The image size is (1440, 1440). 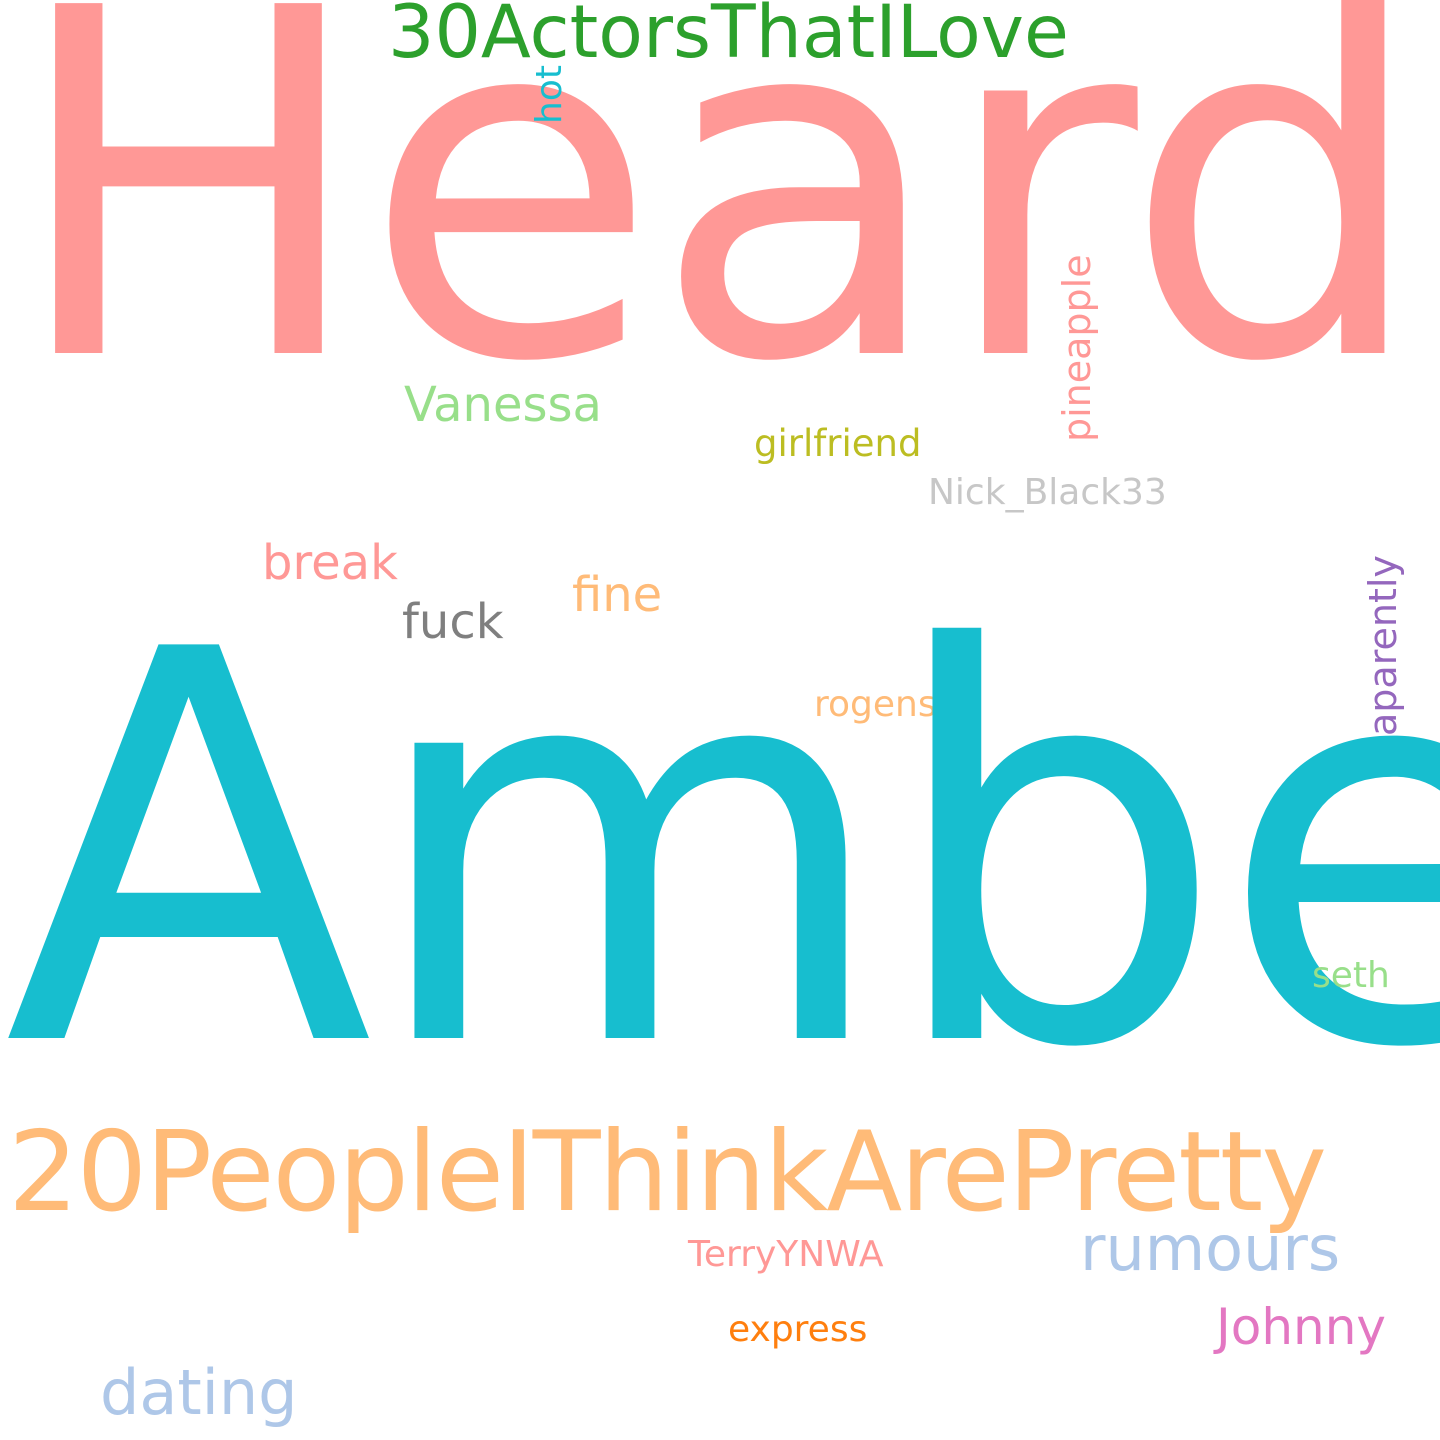 I want to click on word-seth: seth, so click(x=1351, y=975).